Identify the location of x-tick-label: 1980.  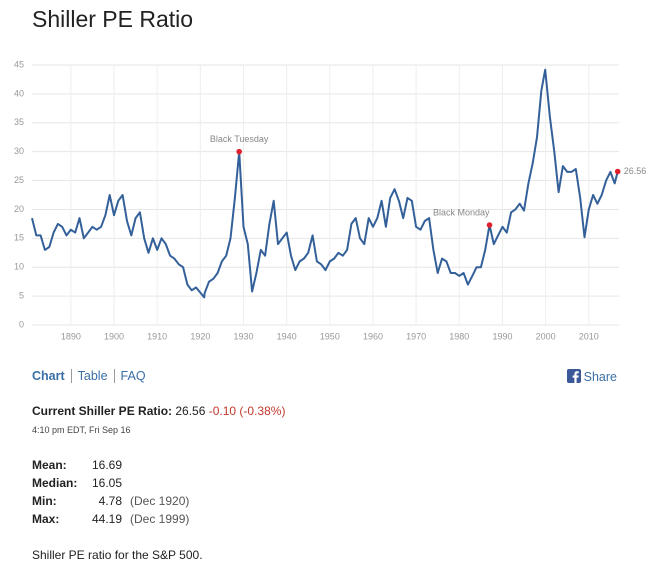
(459, 336).